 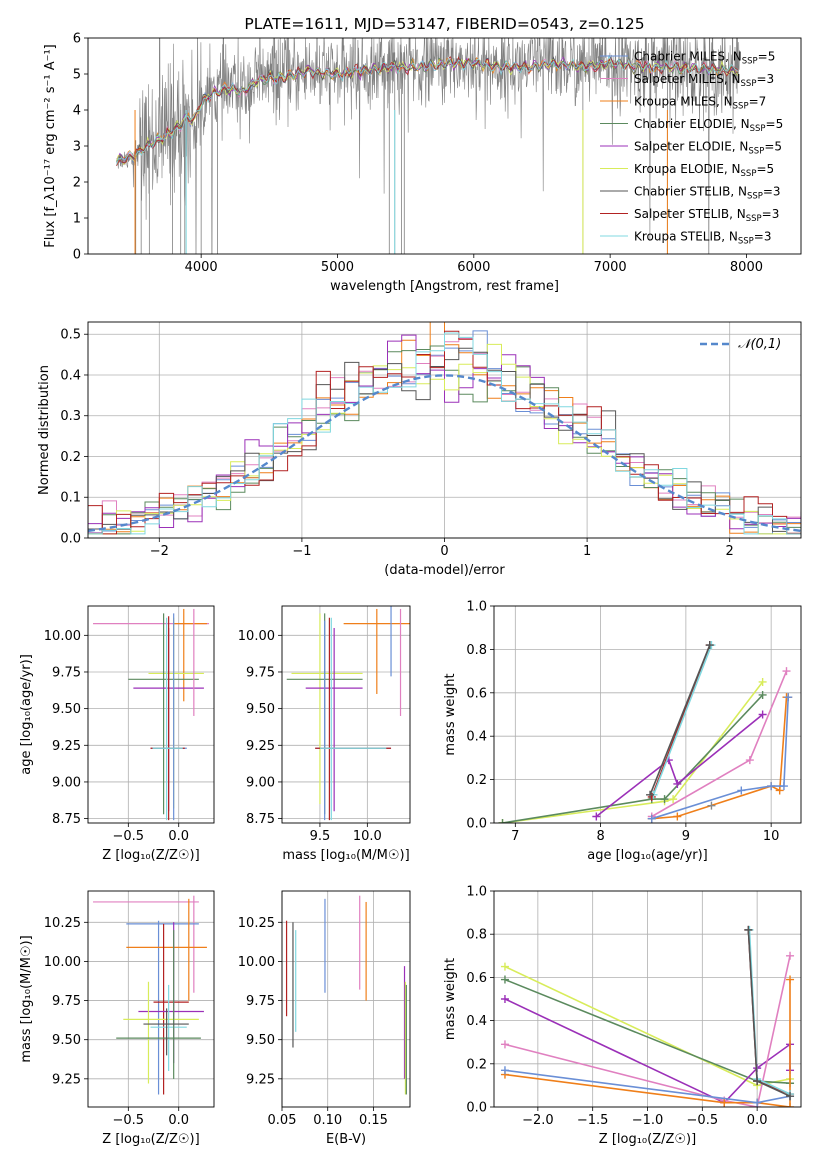 I want to click on x-axis-label: wavelength [Angstrom, rest frame], so click(x=444, y=286).